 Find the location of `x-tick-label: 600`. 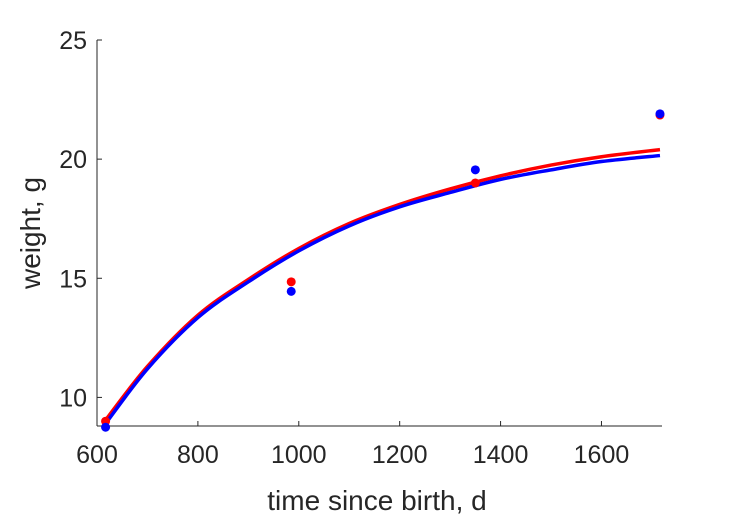

x-tick-label: 600 is located at coordinates (97, 455).